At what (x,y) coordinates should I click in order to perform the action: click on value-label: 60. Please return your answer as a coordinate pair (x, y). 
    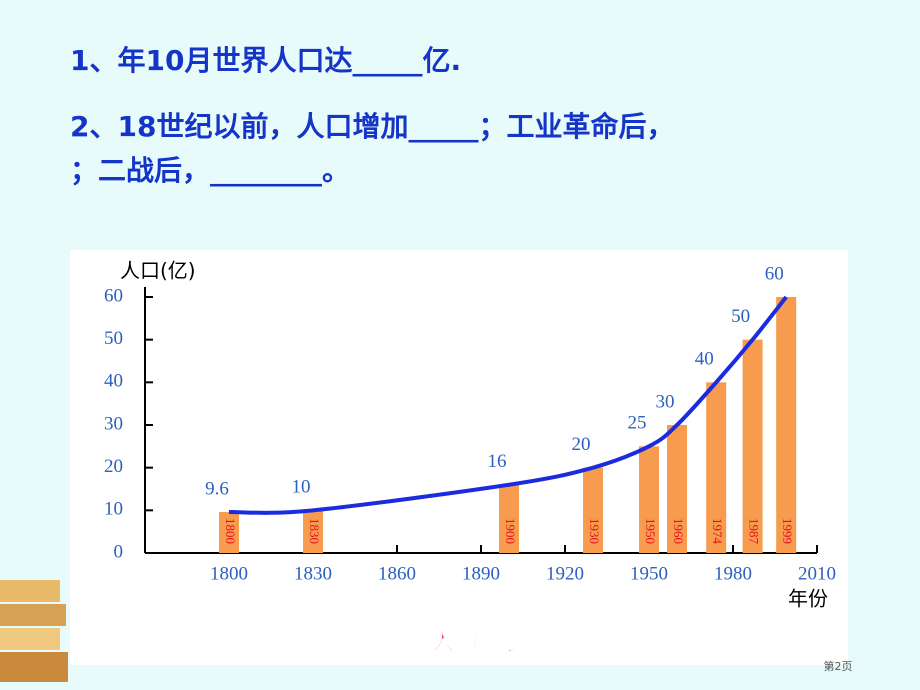
    Looking at the image, I should click on (774, 273).